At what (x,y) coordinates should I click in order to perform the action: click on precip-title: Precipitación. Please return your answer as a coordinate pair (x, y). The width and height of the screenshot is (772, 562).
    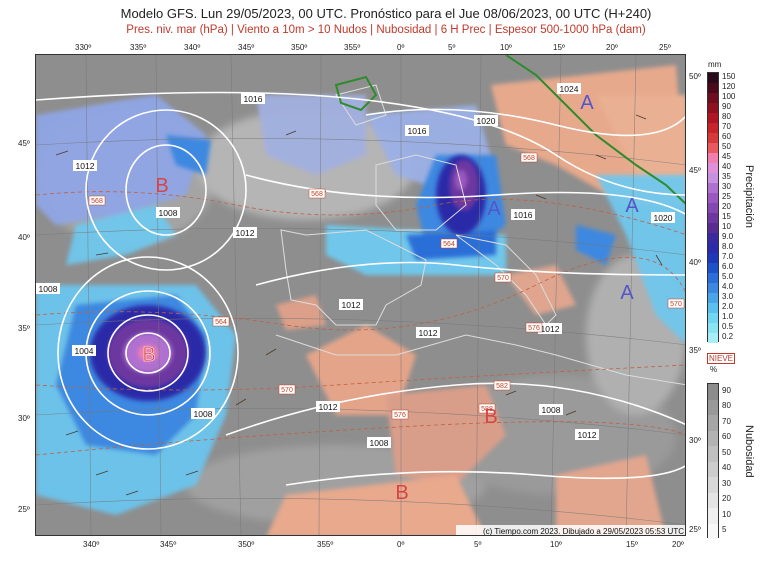
    Looking at the image, I should click on (749, 196).